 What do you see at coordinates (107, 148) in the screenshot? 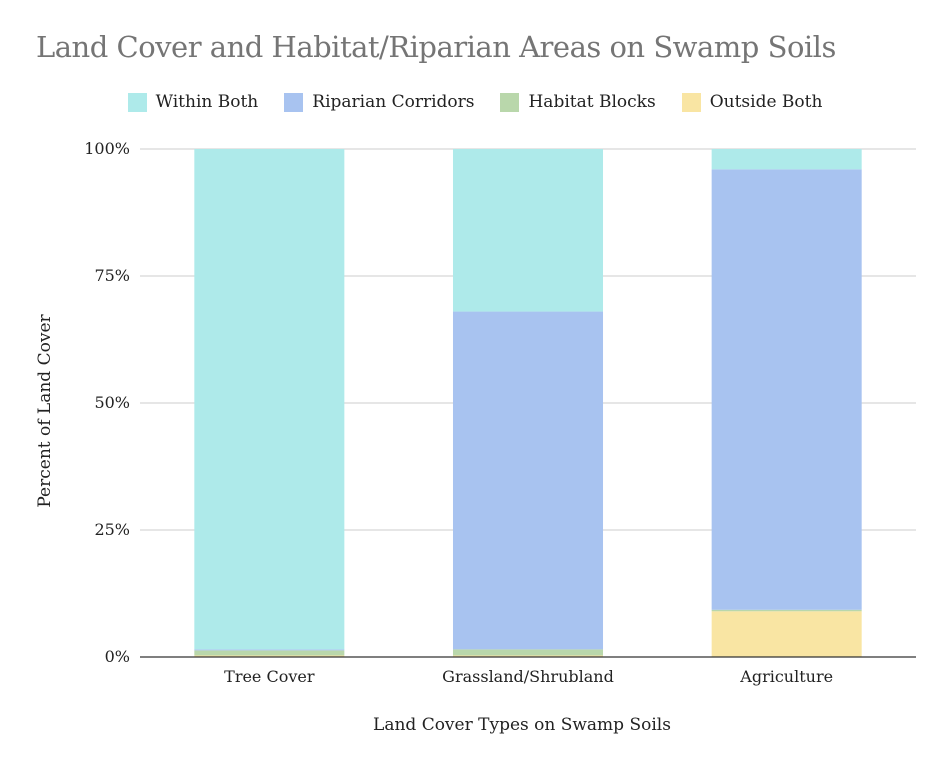
I see `y-tick-label: 100%` at bounding box center [107, 148].